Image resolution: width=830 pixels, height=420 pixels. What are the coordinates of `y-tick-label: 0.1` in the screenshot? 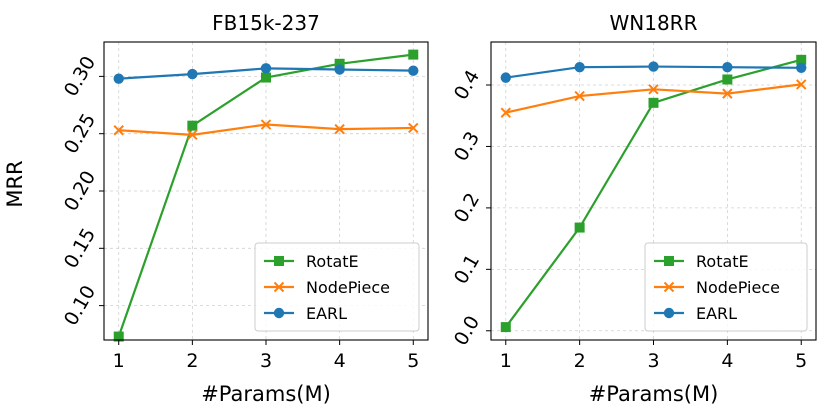 It's located at (467, 269).